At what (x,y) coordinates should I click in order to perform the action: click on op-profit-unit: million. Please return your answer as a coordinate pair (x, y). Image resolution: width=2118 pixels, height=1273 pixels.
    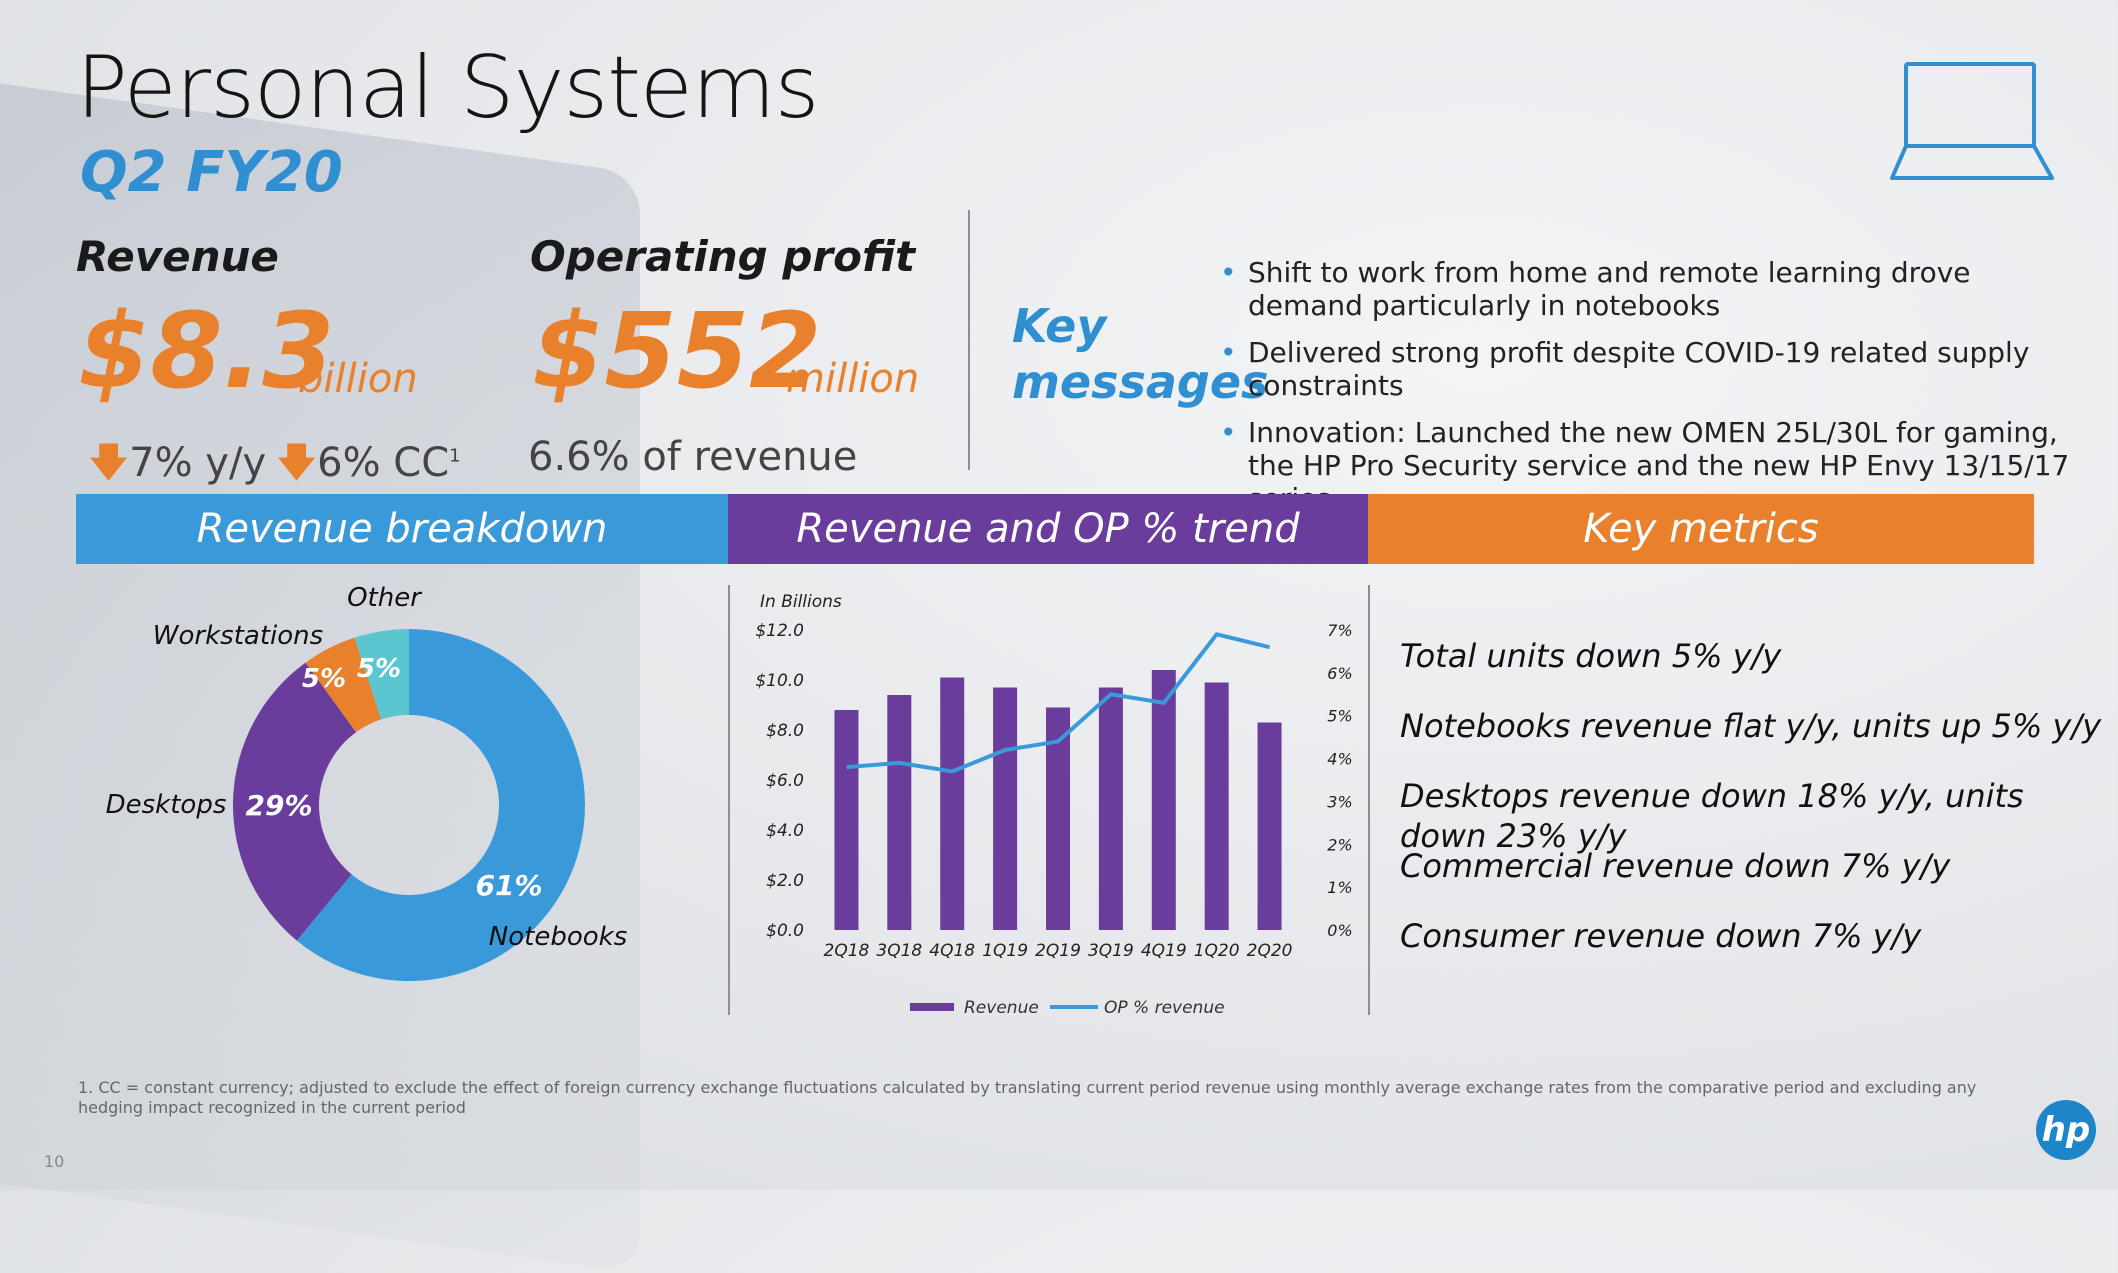
    Looking at the image, I should click on (853, 379).